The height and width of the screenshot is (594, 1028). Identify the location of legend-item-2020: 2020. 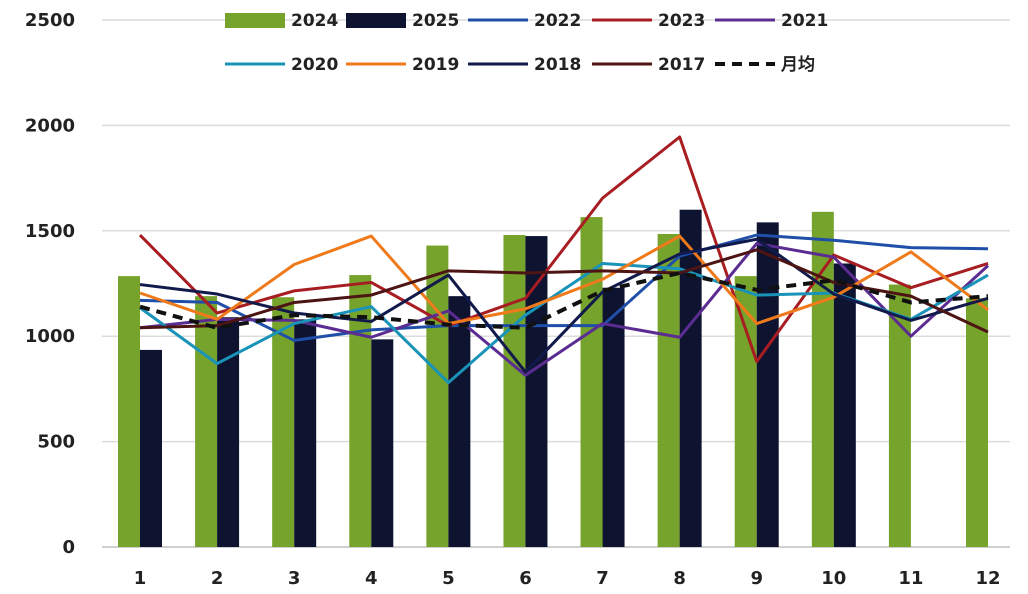
(281, 65).